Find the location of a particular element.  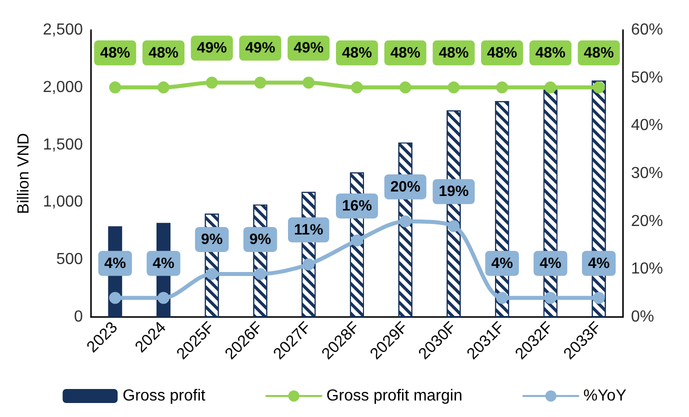

legend-label: Gross profit is located at coordinates (164, 396).